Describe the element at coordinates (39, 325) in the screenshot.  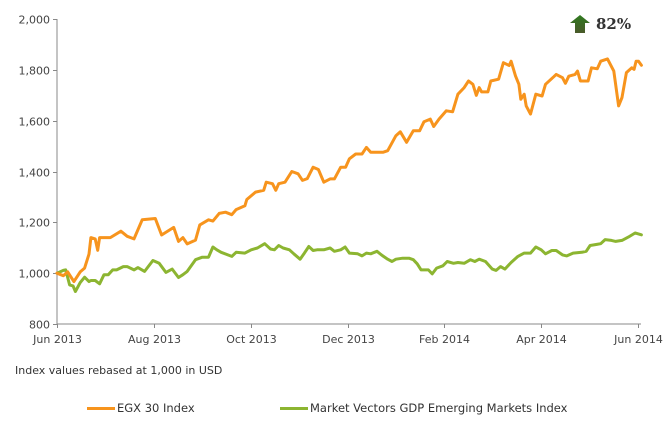
I see `y-tick-label: 800` at that location.